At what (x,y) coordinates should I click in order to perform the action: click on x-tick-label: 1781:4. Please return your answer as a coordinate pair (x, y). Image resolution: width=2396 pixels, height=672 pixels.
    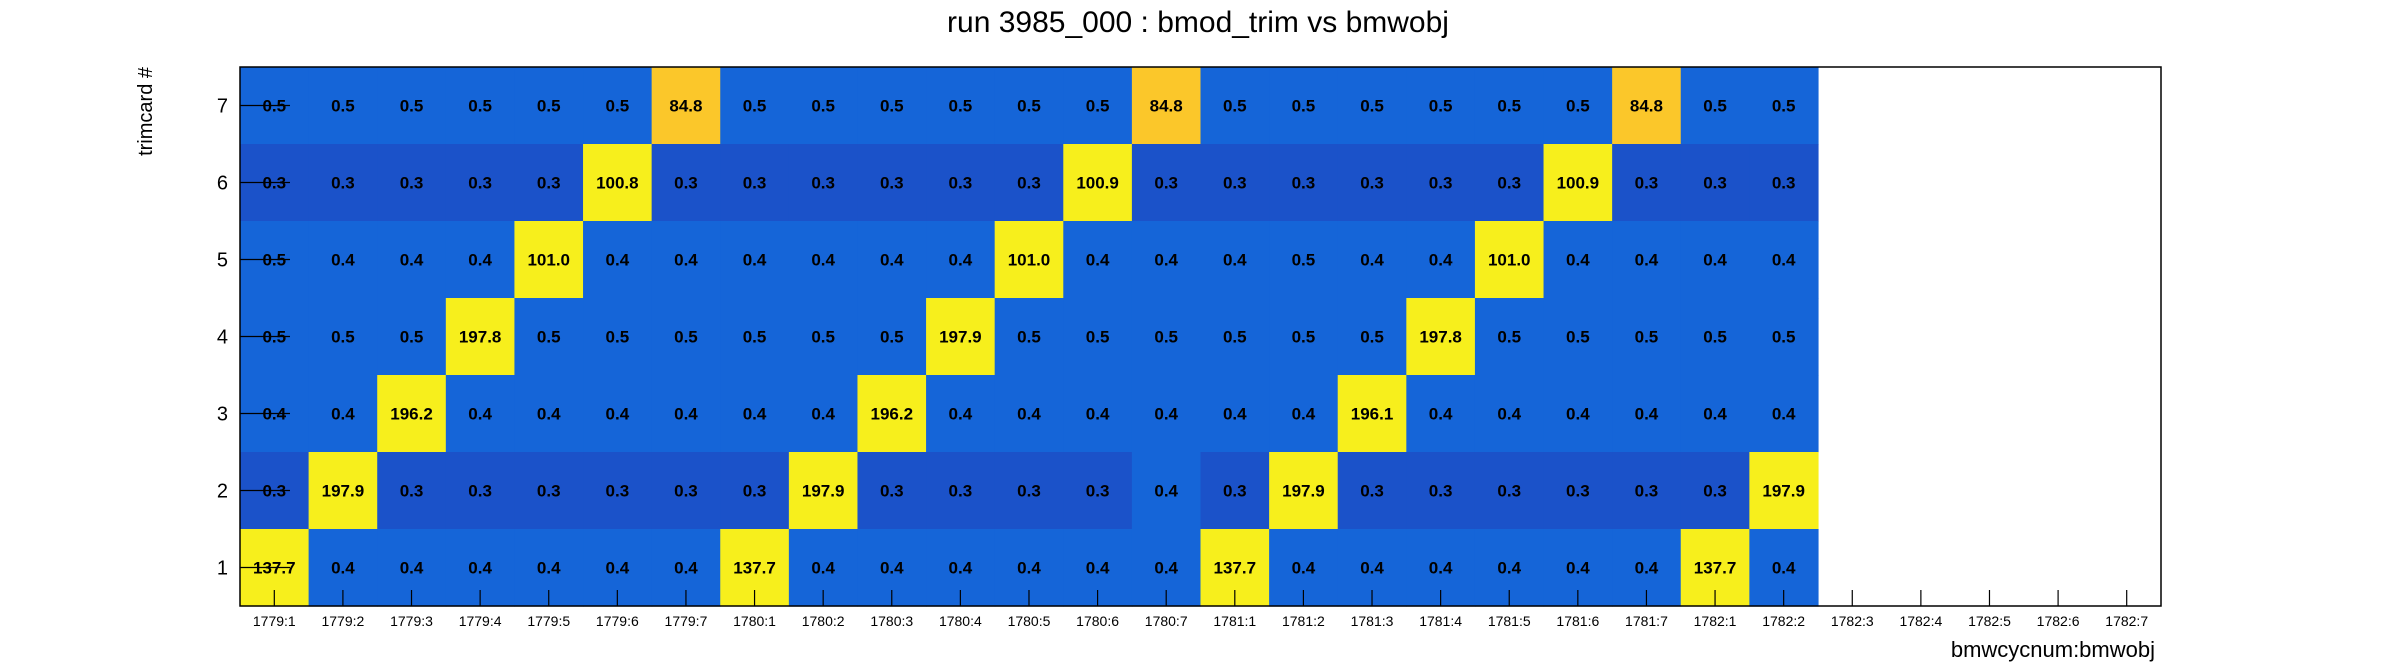
    Looking at the image, I should click on (1440, 621).